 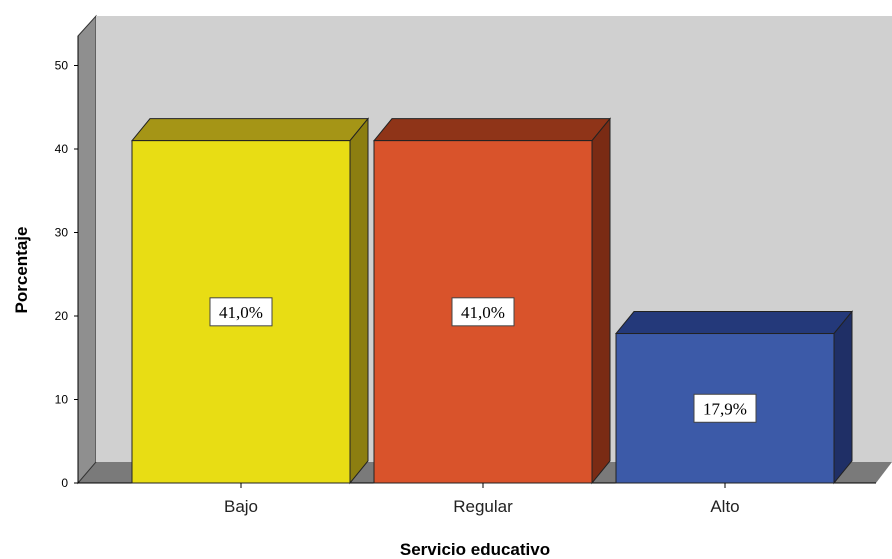 What do you see at coordinates (62, 233) in the screenshot?
I see `y-tick-label: 30` at bounding box center [62, 233].